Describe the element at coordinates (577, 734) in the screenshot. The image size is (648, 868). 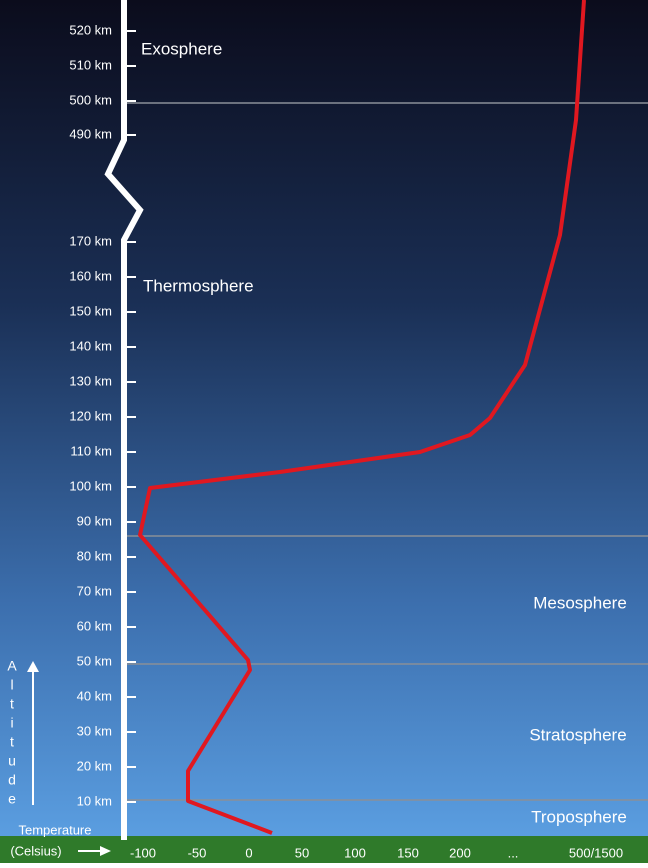
I see `layer-label: Stratosphere` at that location.